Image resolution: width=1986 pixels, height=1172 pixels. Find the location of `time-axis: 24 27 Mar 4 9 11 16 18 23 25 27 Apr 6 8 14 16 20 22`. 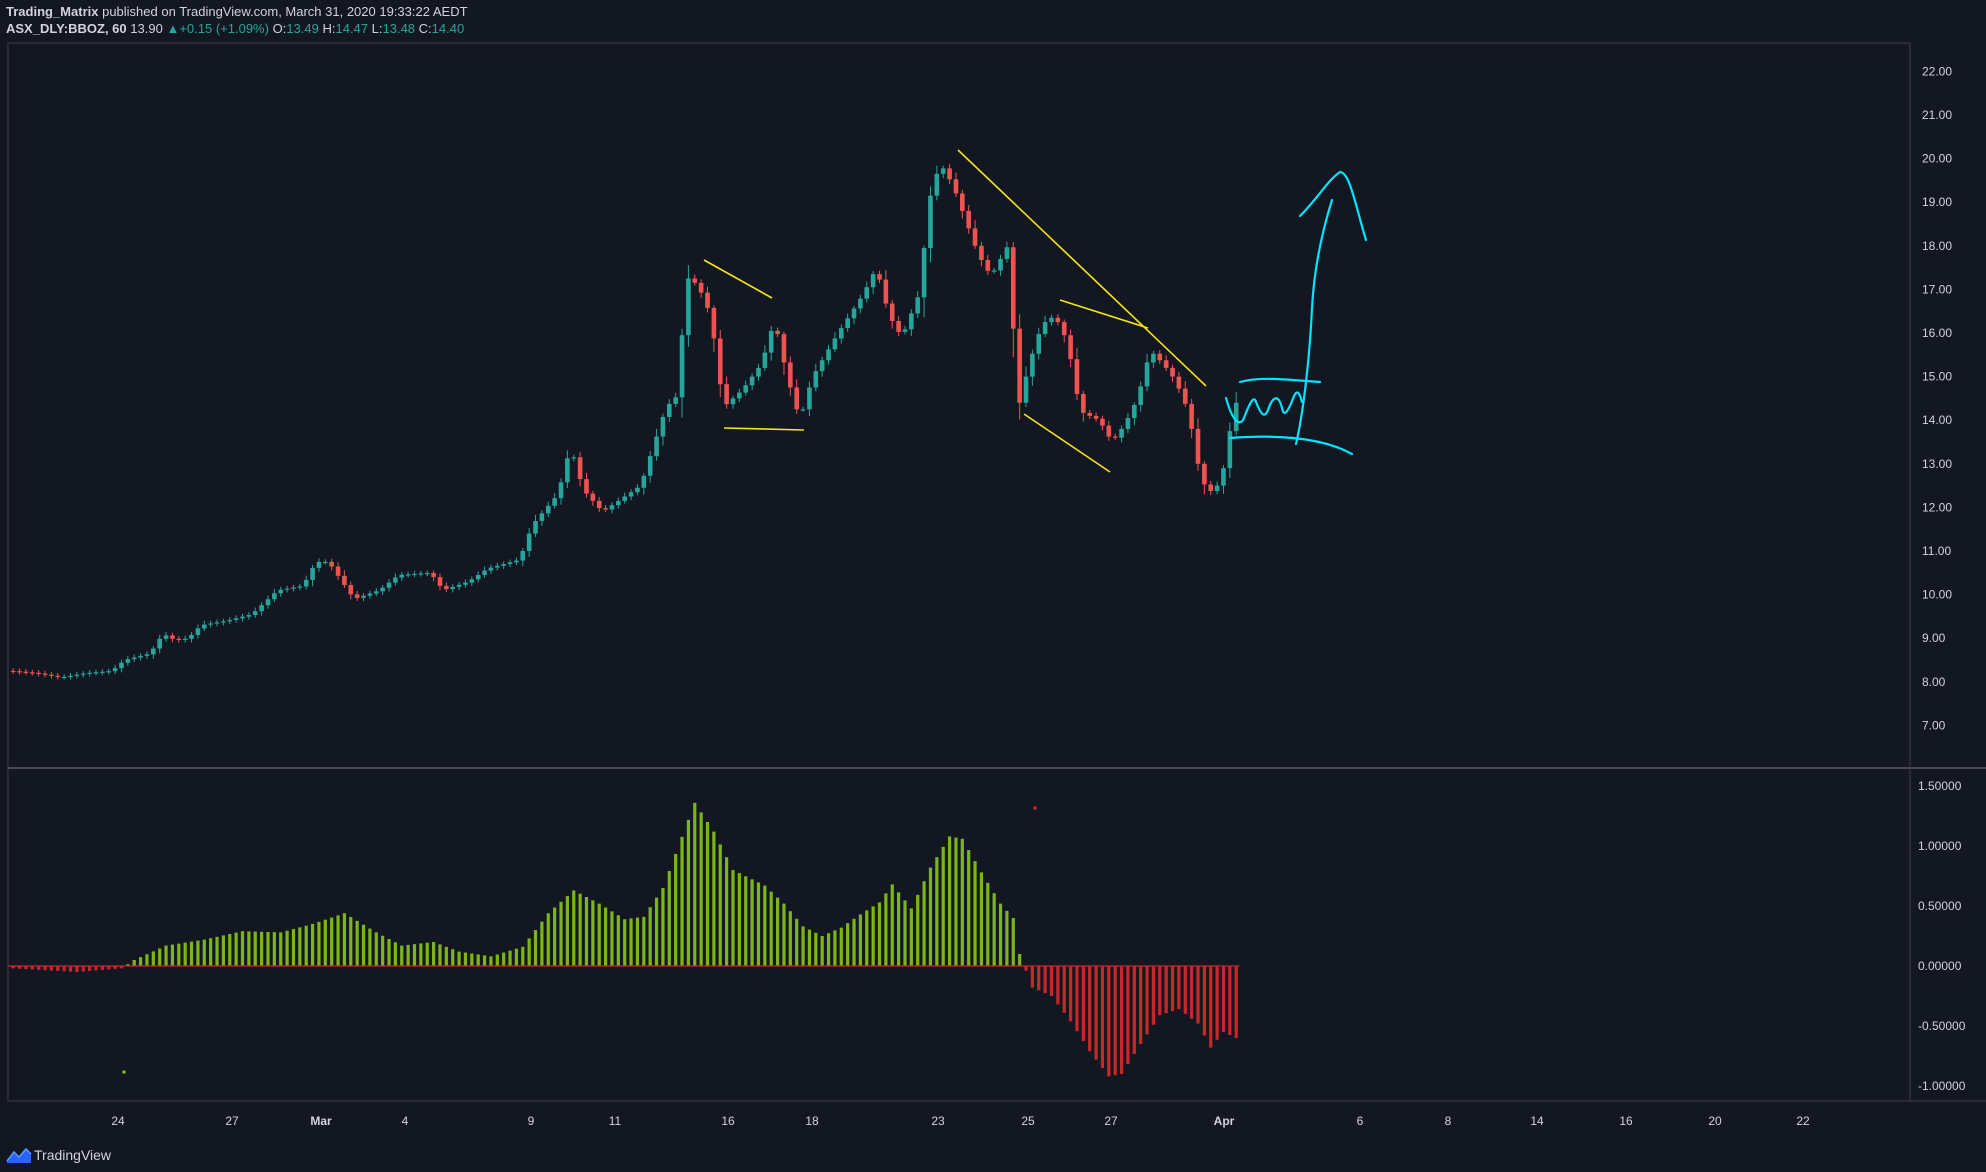

time-axis: 24 27 Mar 4 9 11 16 18 23 25 27 Apr 6 8 14 16 20 22 is located at coordinates (960, 1121).